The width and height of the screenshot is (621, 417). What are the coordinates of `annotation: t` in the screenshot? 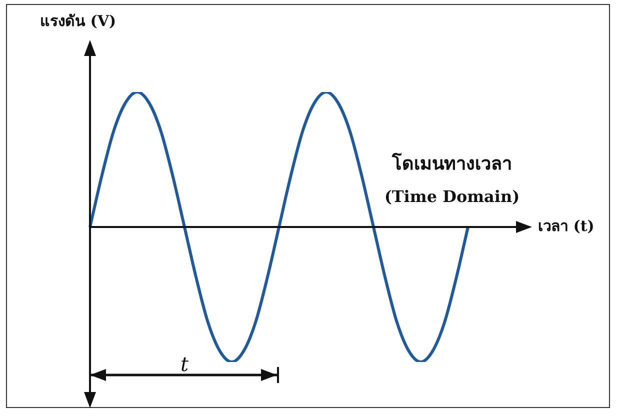 It's located at (185, 364).